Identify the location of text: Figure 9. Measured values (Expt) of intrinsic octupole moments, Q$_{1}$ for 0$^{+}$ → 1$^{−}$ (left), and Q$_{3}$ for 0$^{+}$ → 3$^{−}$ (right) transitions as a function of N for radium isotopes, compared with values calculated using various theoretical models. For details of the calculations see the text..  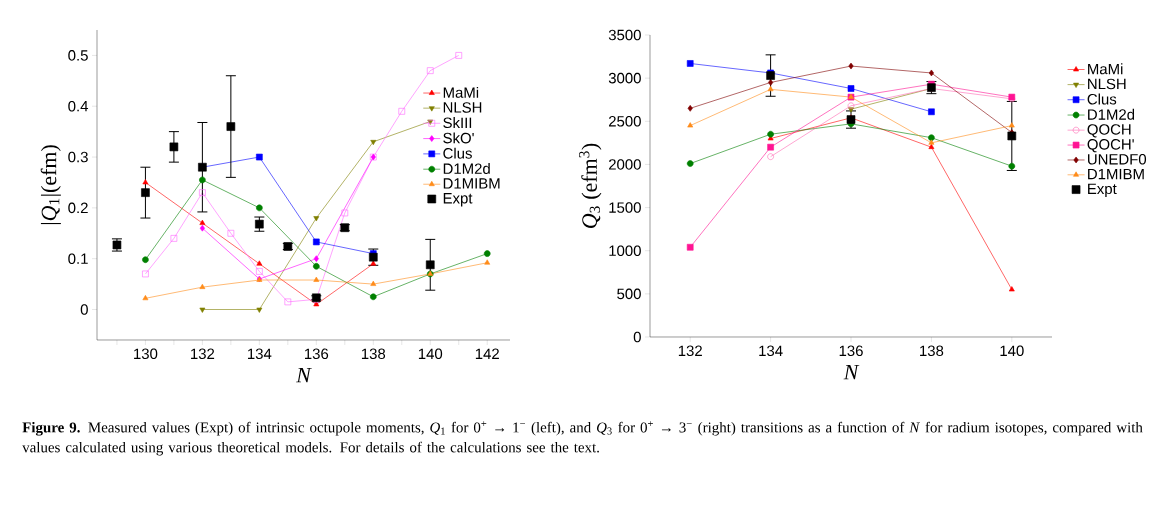
(582, 438).